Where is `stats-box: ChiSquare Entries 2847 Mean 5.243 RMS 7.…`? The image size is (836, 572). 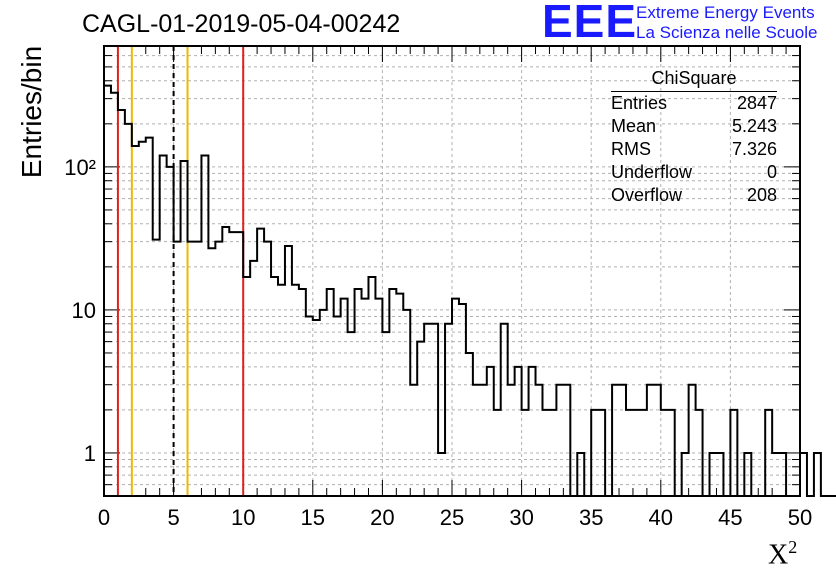
stats-box: ChiSquare Entries 2847 Mean 5.243 RMS 7.… is located at coordinates (694, 137).